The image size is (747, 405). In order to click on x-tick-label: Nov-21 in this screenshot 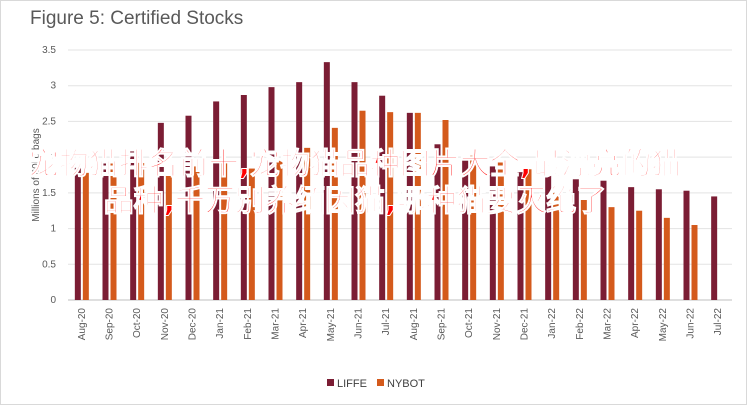, I will do `click(497, 324)`.